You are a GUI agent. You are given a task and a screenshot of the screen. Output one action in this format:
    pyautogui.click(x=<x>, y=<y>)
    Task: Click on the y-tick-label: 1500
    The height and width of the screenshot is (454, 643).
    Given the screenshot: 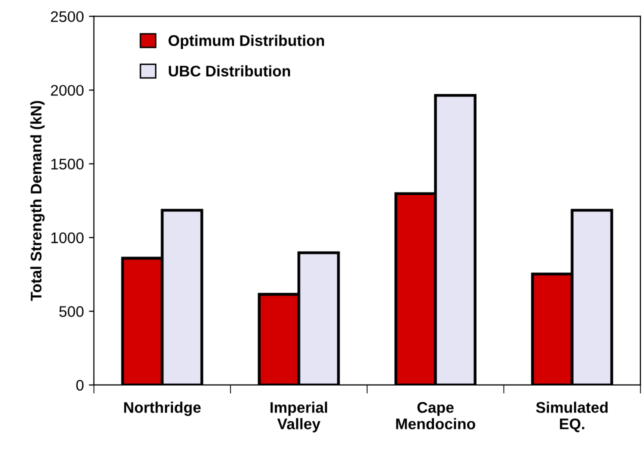 What is the action you would take?
    pyautogui.click(x=67, y=164)
    